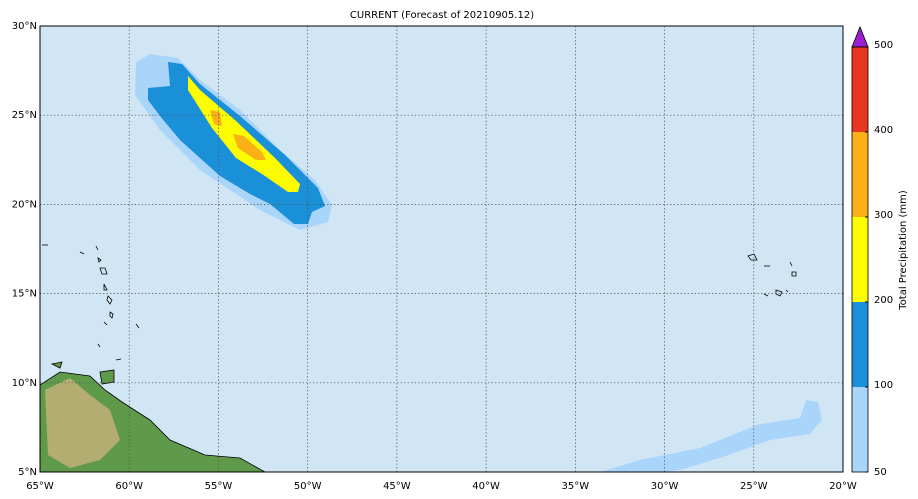 The height and width of the screenshot is (499, 918). I want to click on colorbar-tick-label: 500, so click(883, 45).